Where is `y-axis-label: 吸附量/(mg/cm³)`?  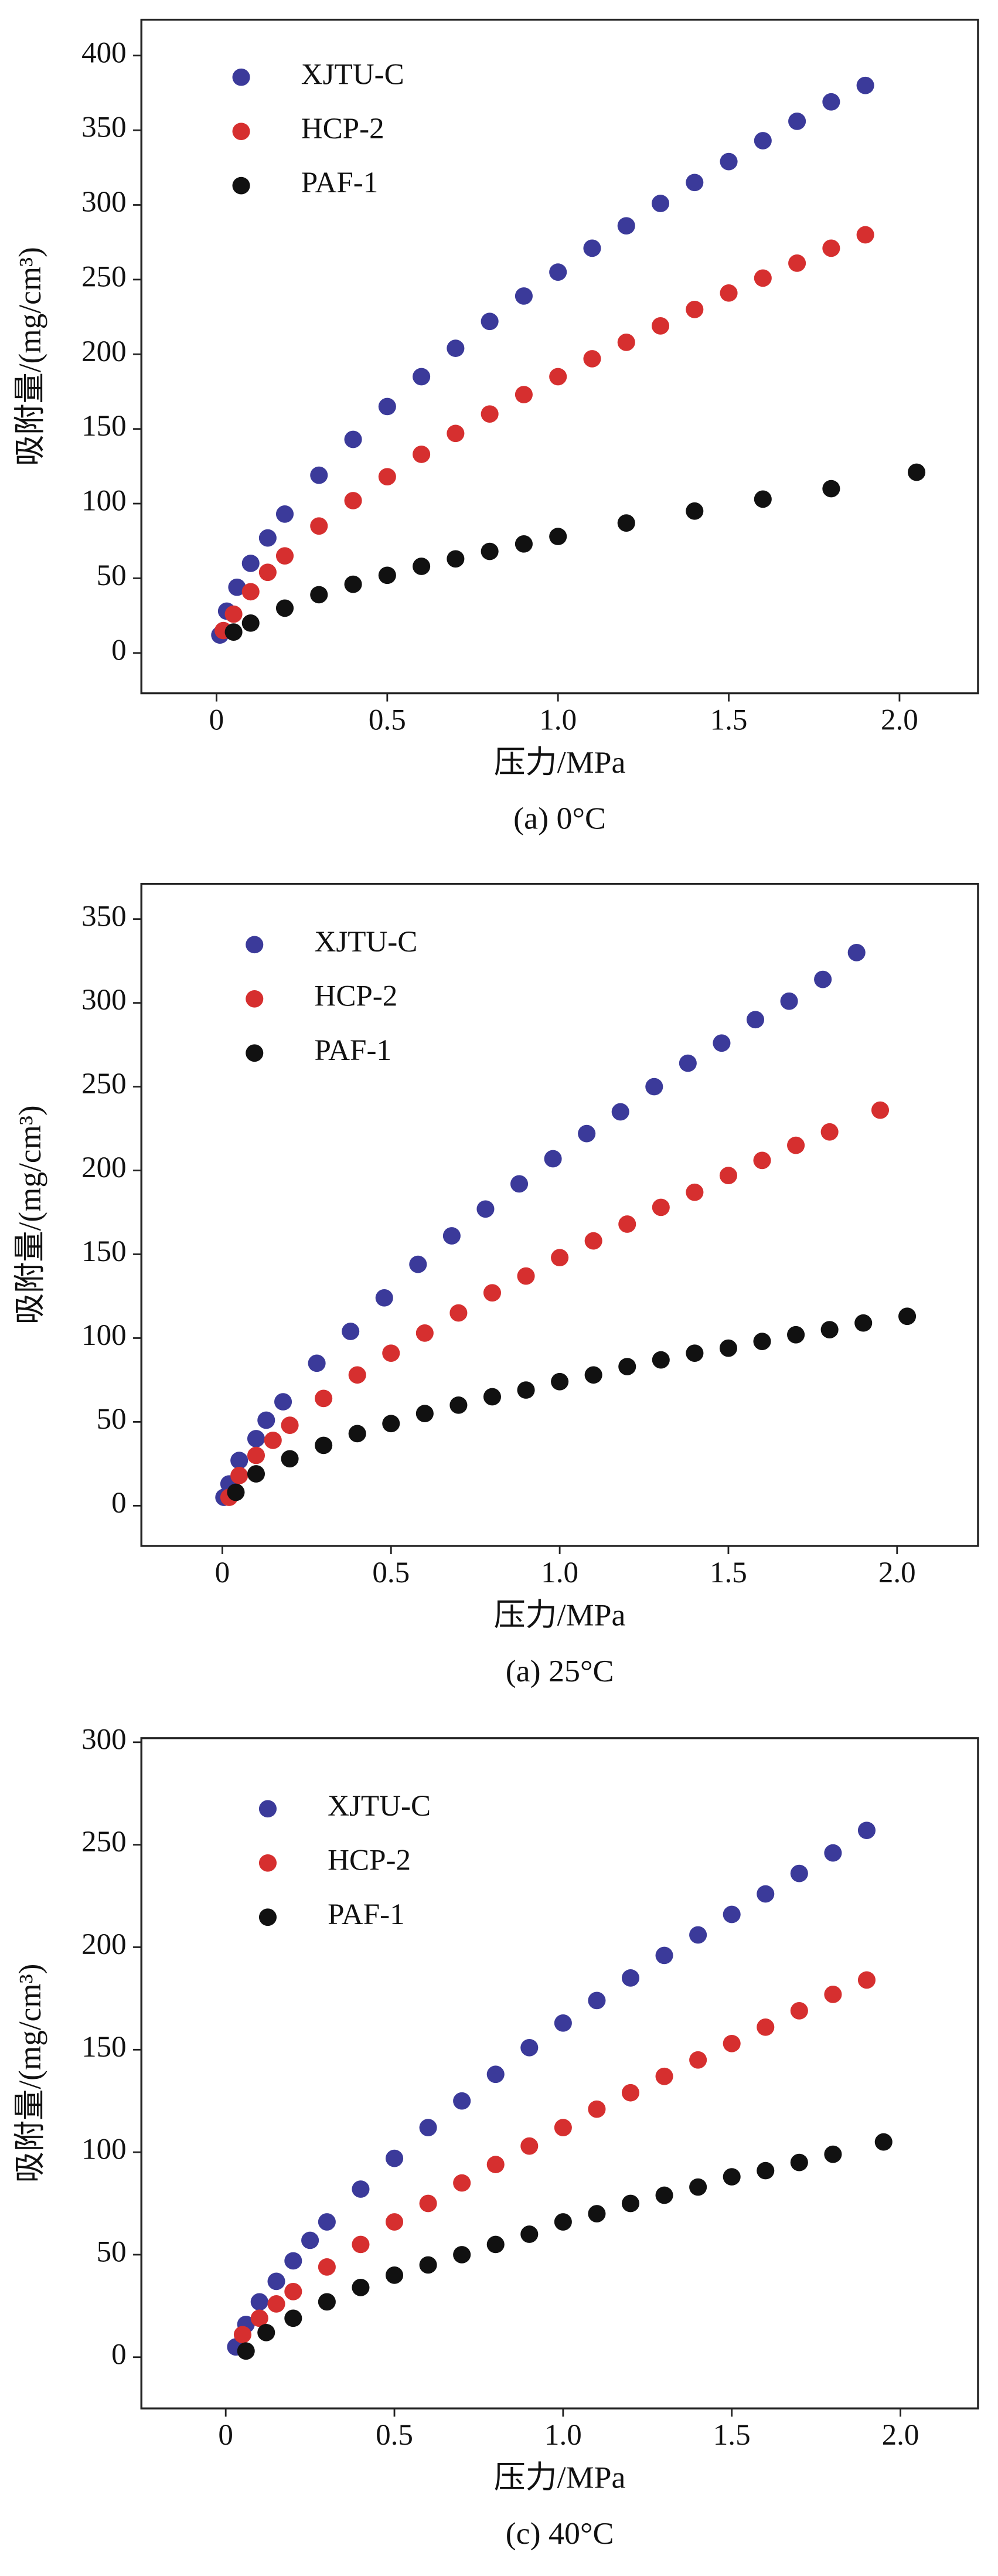
y-axis-label: 吸附量/(mg/cm³) is located at coordinates (29, 2073).